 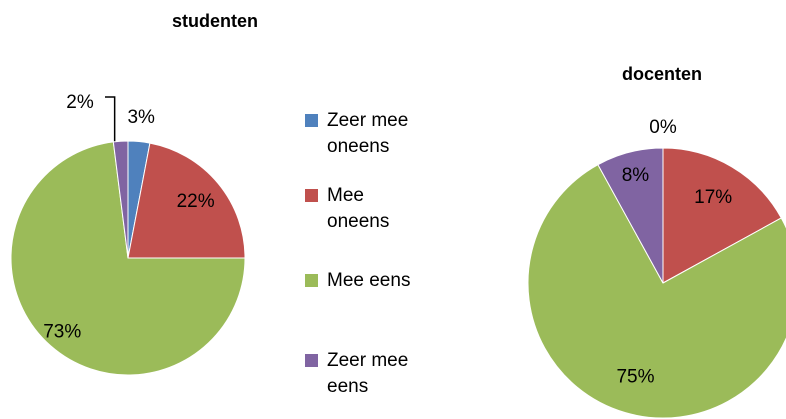 What do you see at coordinates (636, 175) in the screenshot?
I see `data-label: 8%` at bounding box center [636, 175].